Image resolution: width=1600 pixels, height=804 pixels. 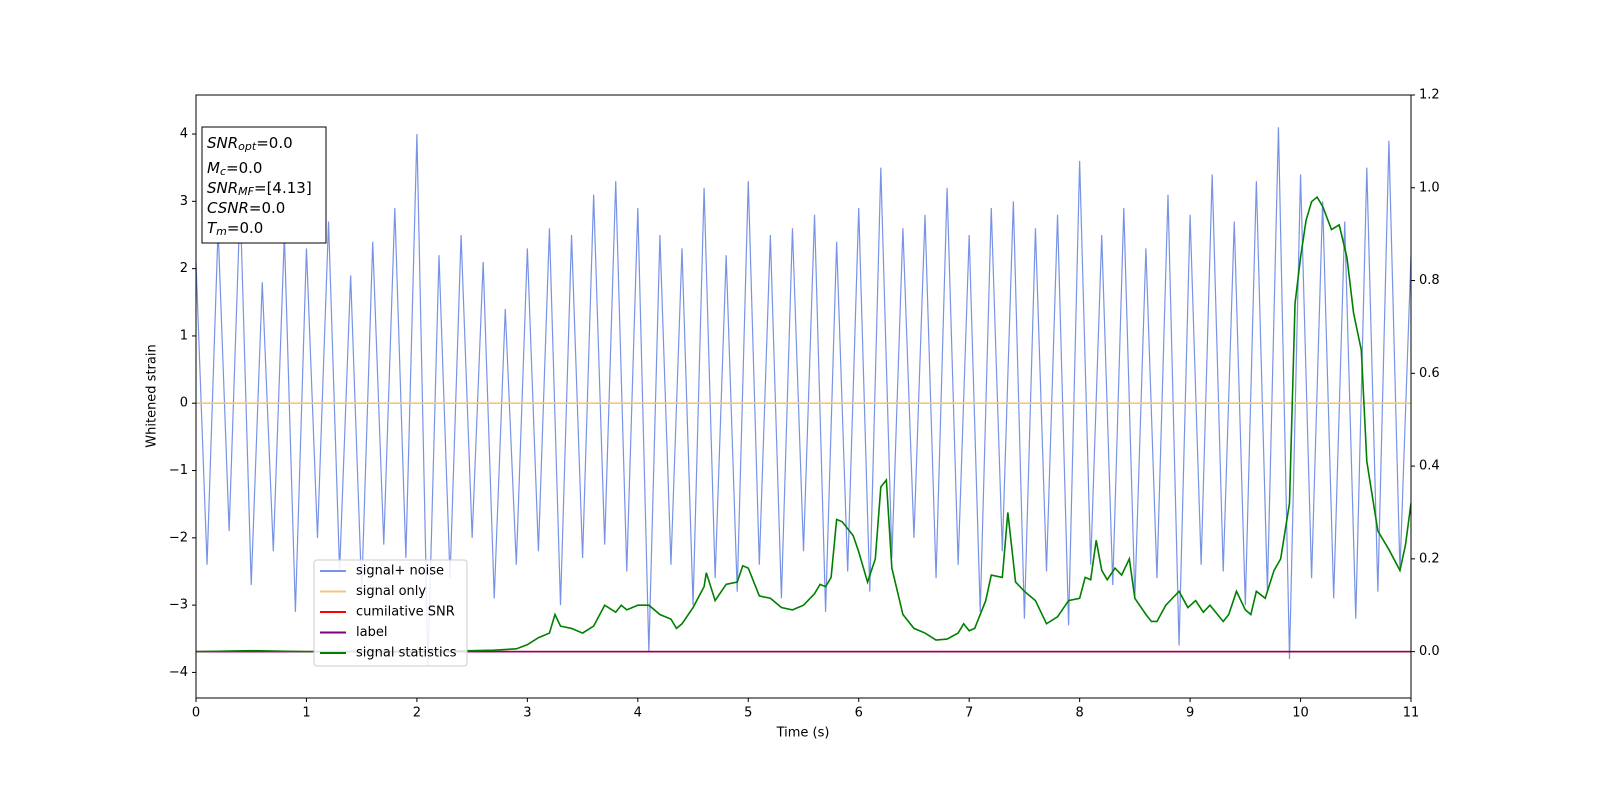 I want to click on y-tick-label: 4, so click(x=184, y=134).